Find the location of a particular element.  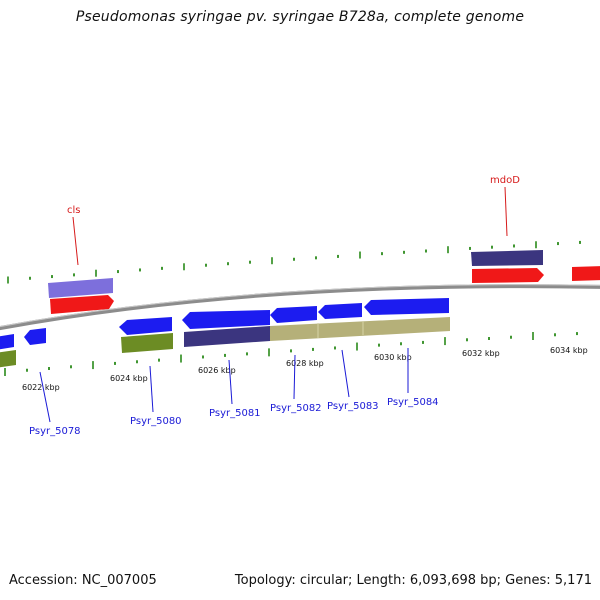

gene-label-mdoD: mdoD is located at coordinates (505, 180).